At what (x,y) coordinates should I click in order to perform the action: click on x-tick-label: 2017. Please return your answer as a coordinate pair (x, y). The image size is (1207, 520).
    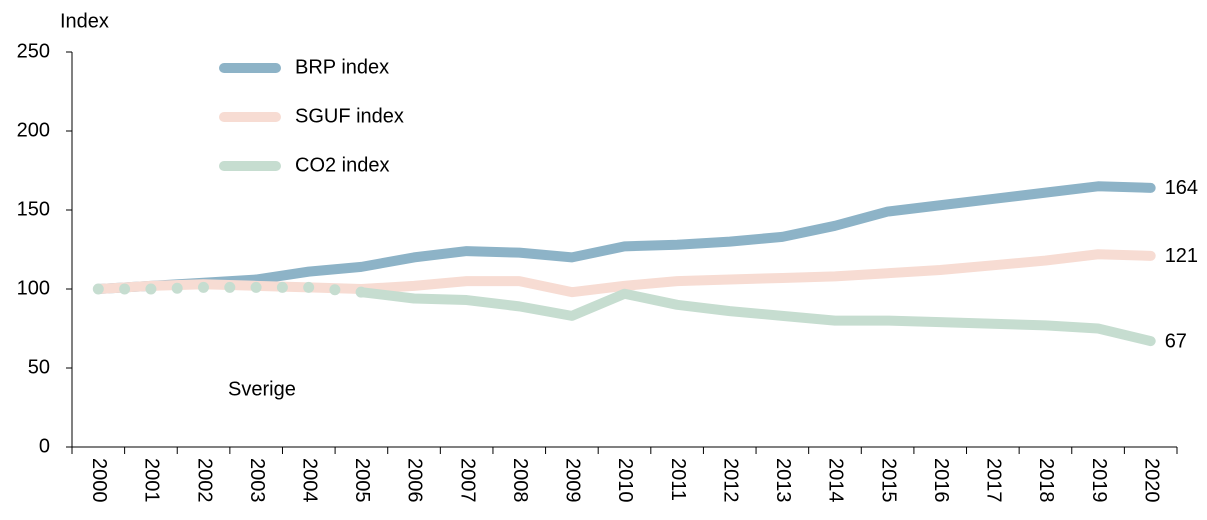
    Looking at the image, I should click on (994, 480).